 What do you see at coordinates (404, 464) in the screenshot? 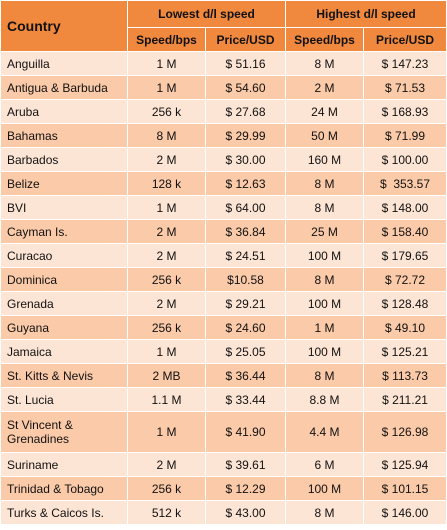
I see `value-cell: $ 125.94` at bounding box center [404, 464].